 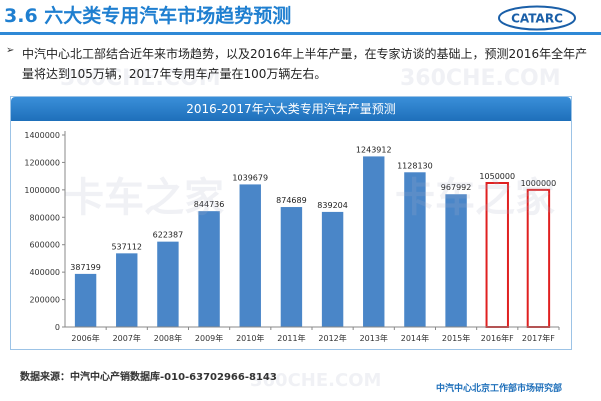 What do you see at coordinates (415, 338) in the screenshot?
I see `x-tick-label: 2014年` at bounding box center [415, 338].